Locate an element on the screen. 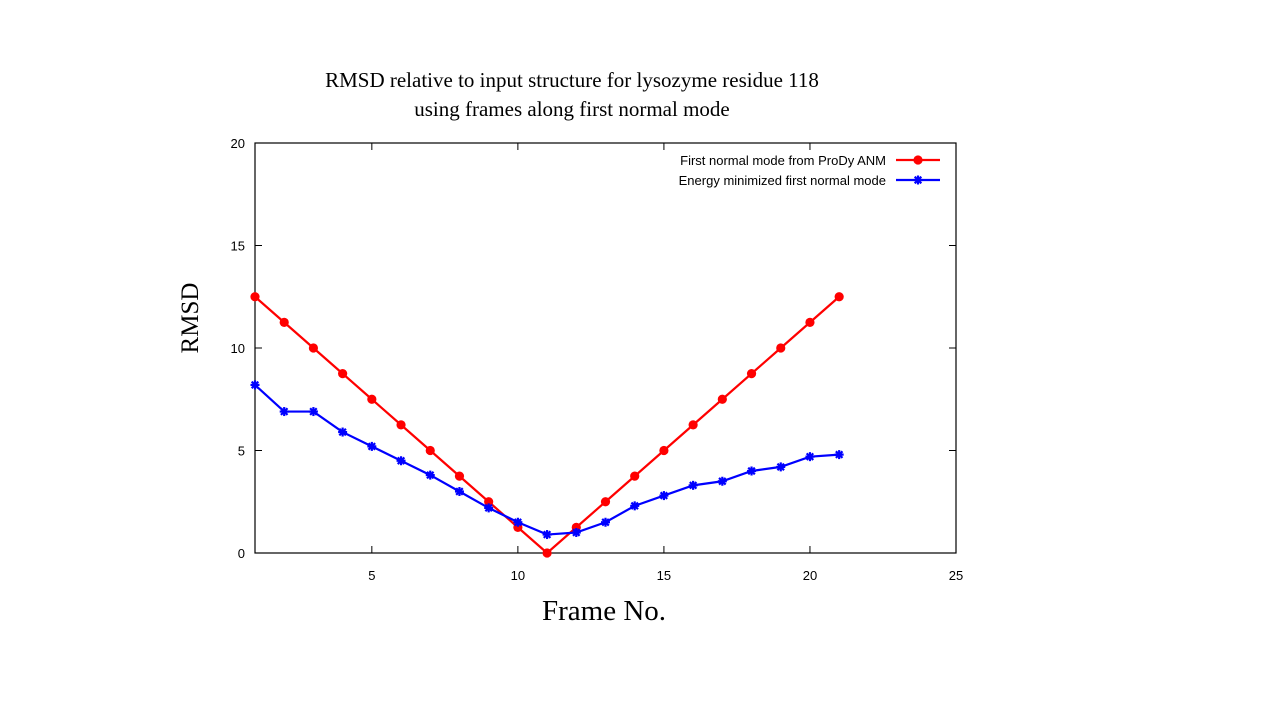 The image size is (1280, 720). y-tick-label: 0 is located at coordinates (241, 553).